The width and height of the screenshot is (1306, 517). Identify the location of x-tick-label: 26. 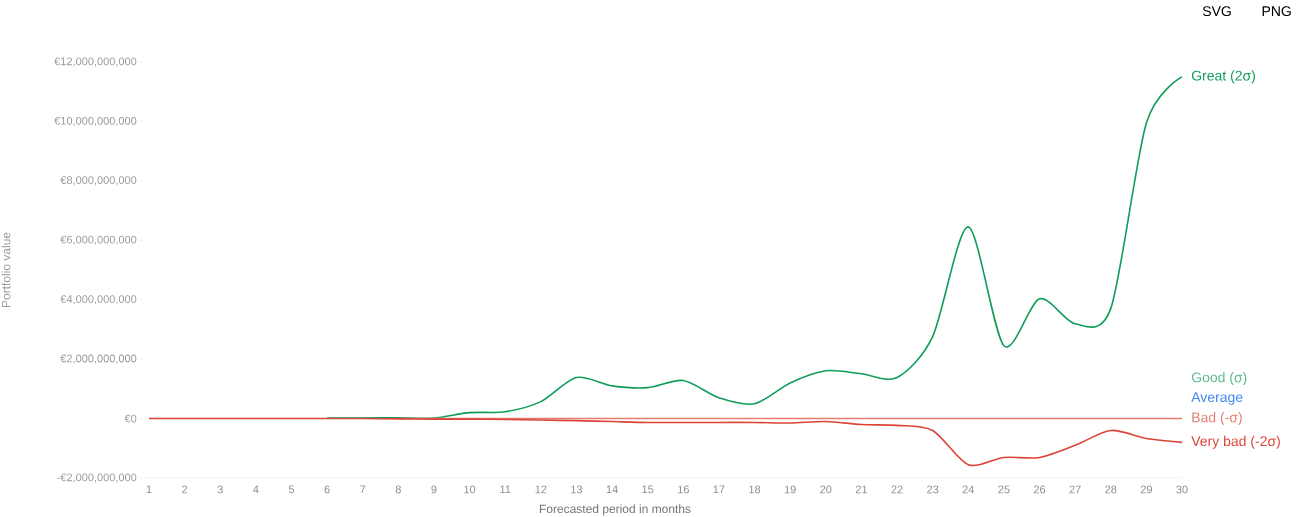
(1039, 489).